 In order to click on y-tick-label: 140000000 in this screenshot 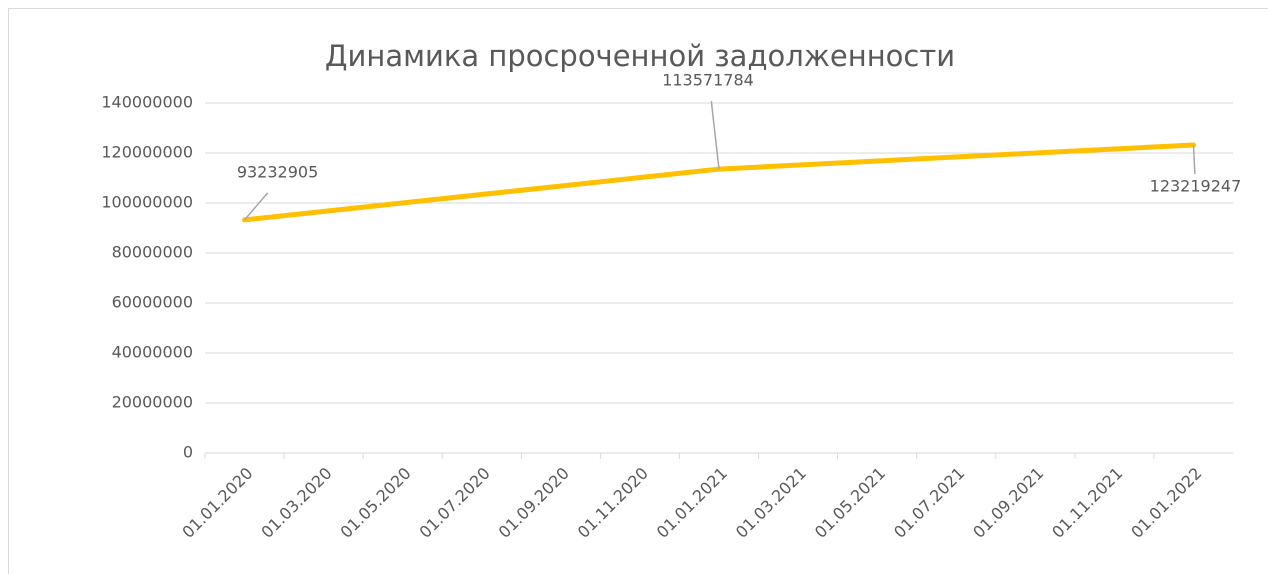, I will do `click(147, 102)`.